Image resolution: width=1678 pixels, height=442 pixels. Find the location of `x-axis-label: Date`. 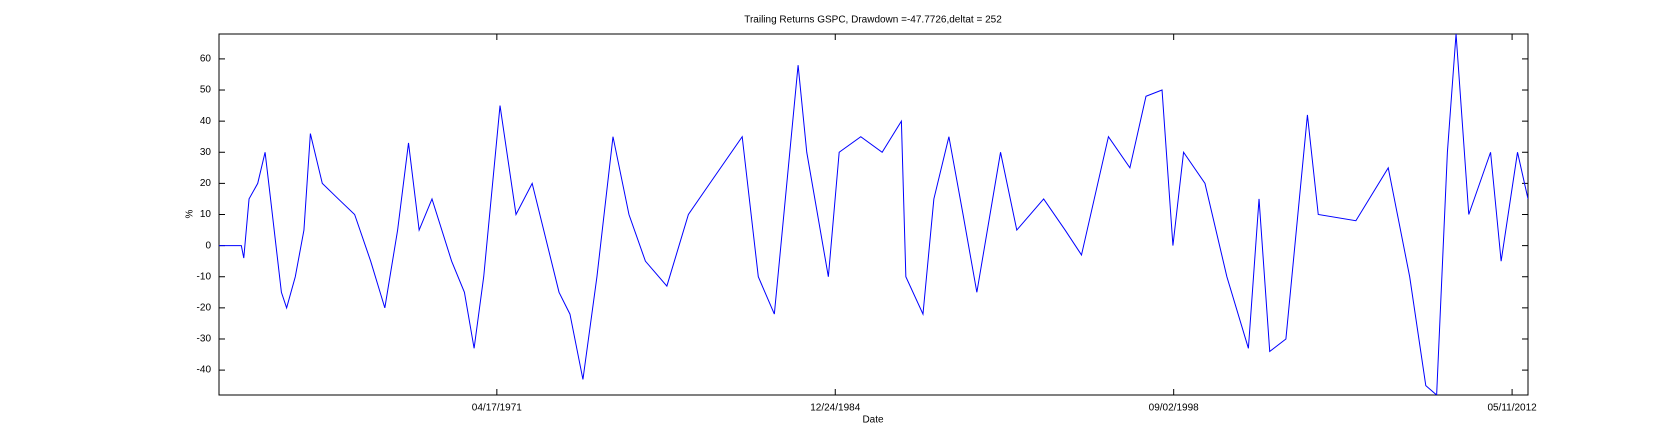

x-axis-label: Date is located at coordinates (873, 420).